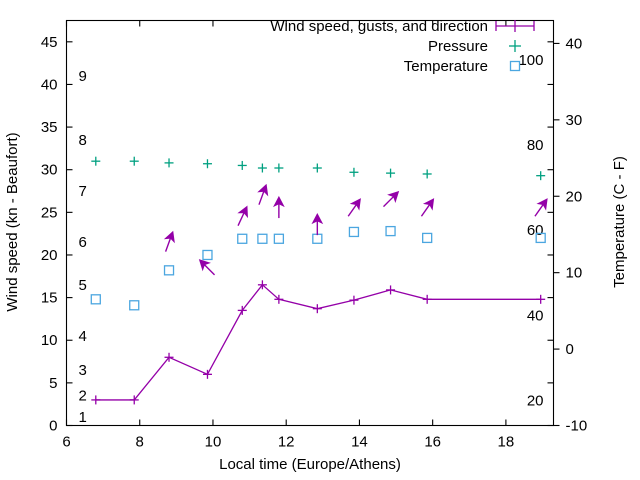 The image size is (640, 480). Describe the element at coordinates (49, 170) in the screenshot. I see `y-tick-label: 30` at that location.